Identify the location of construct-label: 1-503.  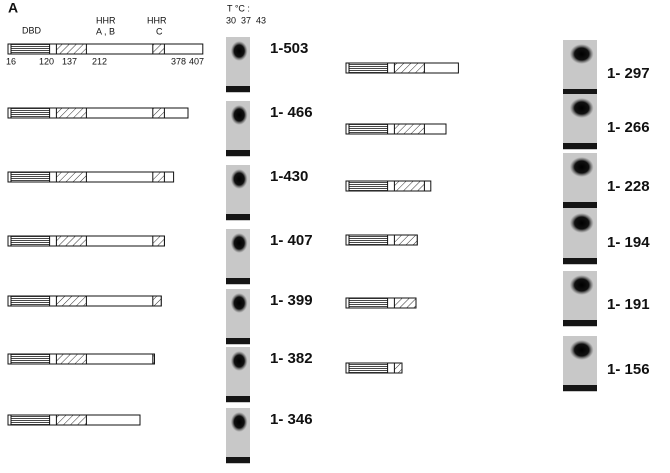
(289, 48).